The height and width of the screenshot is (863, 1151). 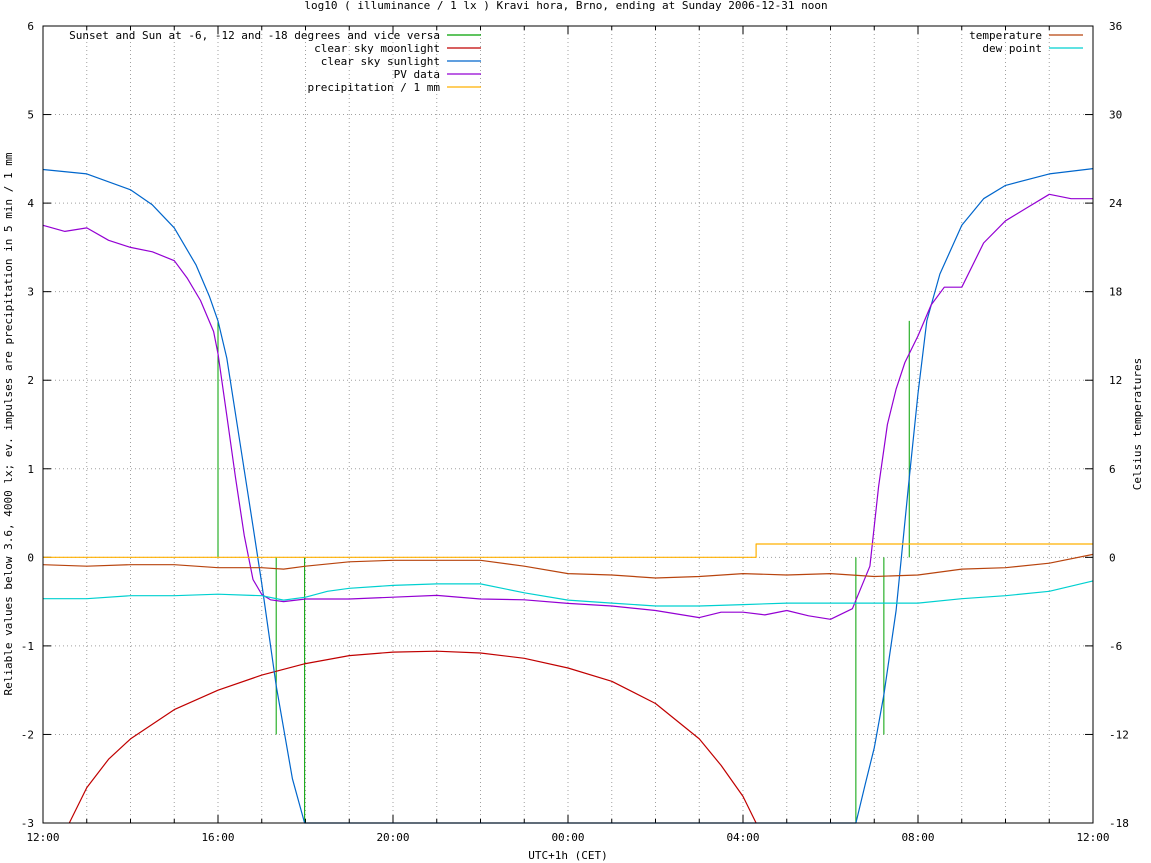 I want to click on series-temperature, so click(x=568, y=566).